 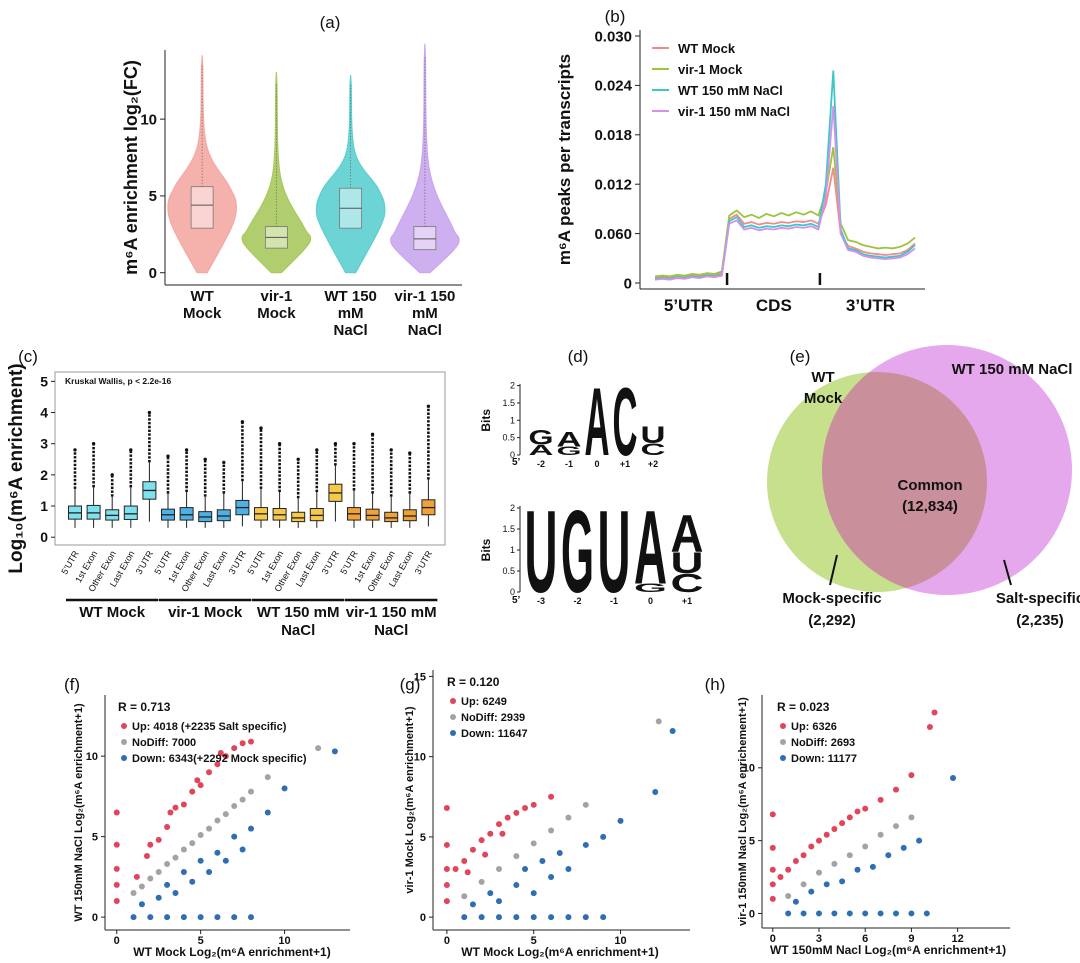 What do you see at coordinates (219, 759) in the screenshot?
I see `legend-label: Down: 6343(+2292 Mock specific)` at bounding box center [219, 759].